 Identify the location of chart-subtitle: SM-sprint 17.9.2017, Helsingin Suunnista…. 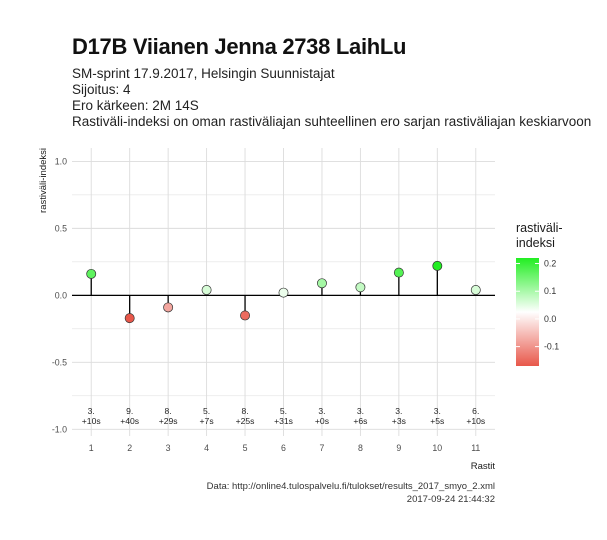
(331, 98).